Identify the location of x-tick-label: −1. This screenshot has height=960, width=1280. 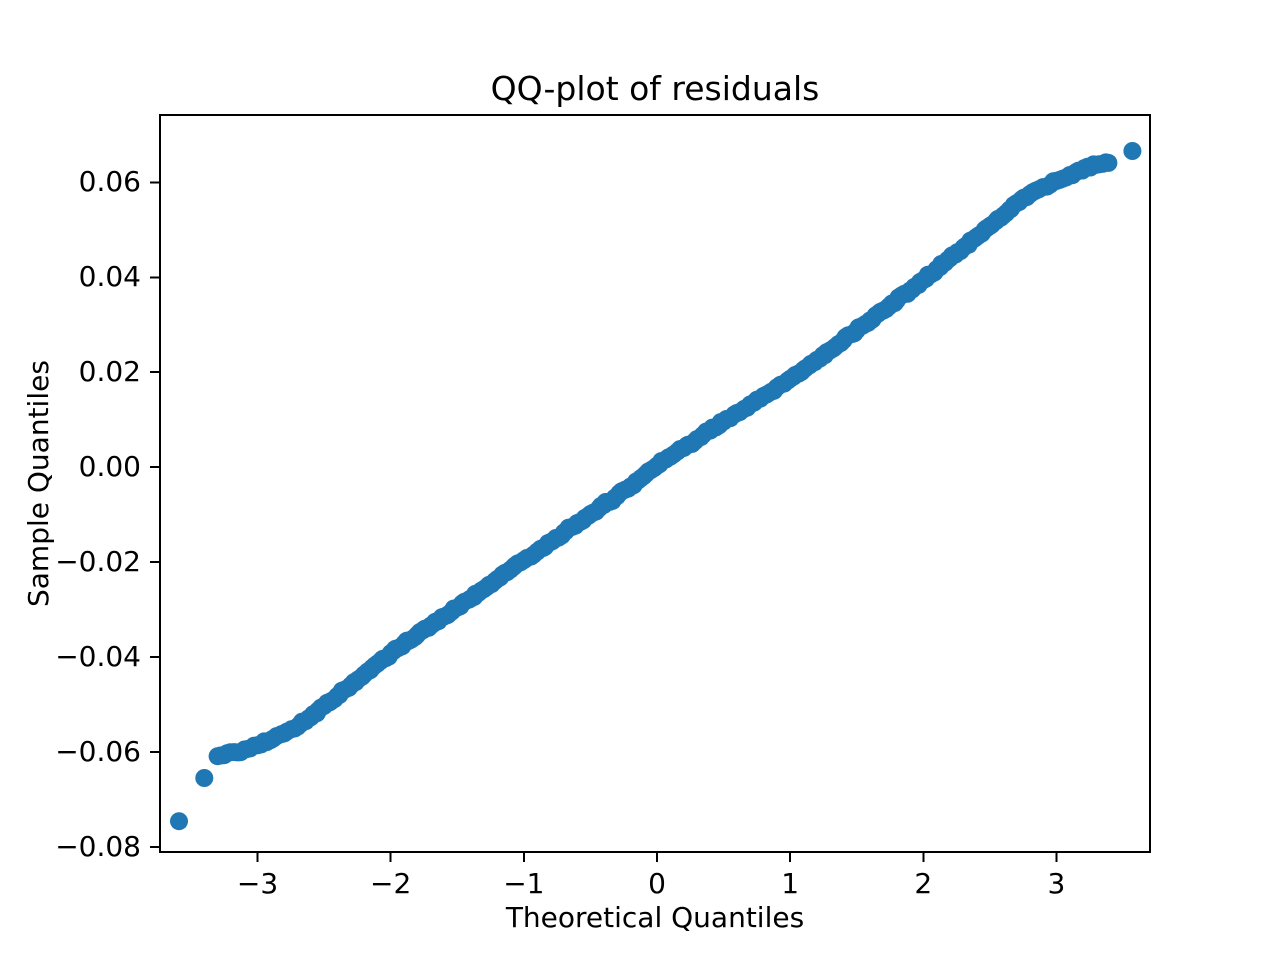
(524, 883).